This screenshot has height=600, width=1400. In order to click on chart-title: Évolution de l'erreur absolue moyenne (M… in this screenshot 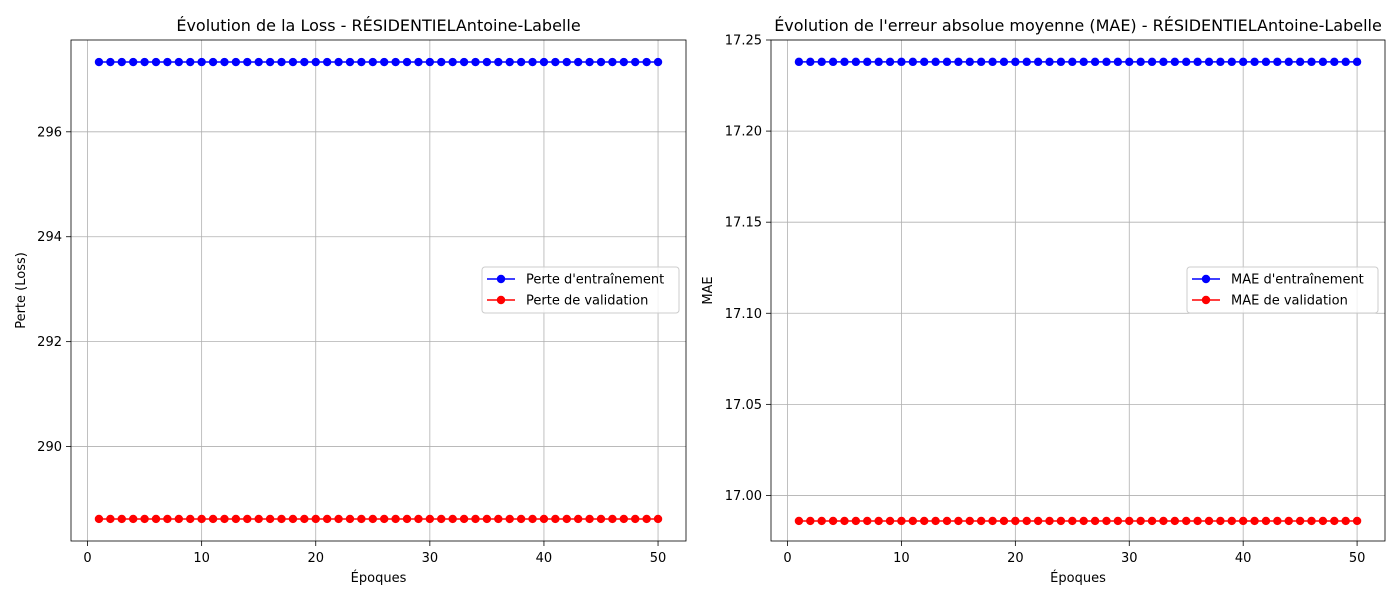, I will do `click(1078, 25)`.